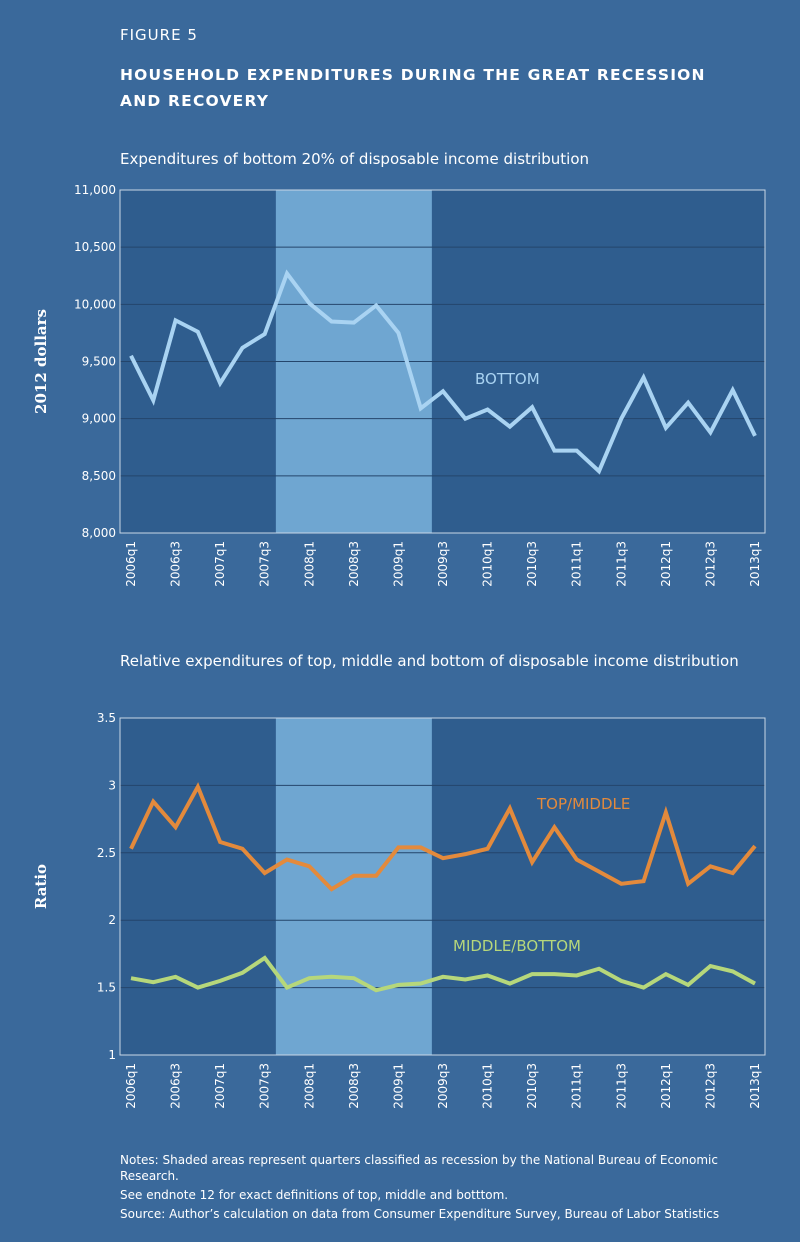  Describe the element at coordinates (353, 886) in the screenshot. I see `recession-shade` at that location.